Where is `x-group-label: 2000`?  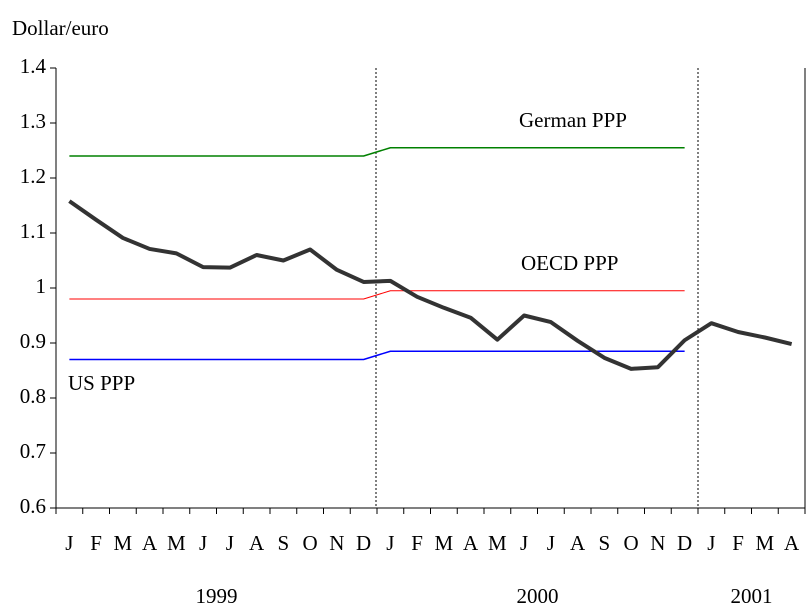 x-group-label: 2000 is located at coordinates (538, 595).